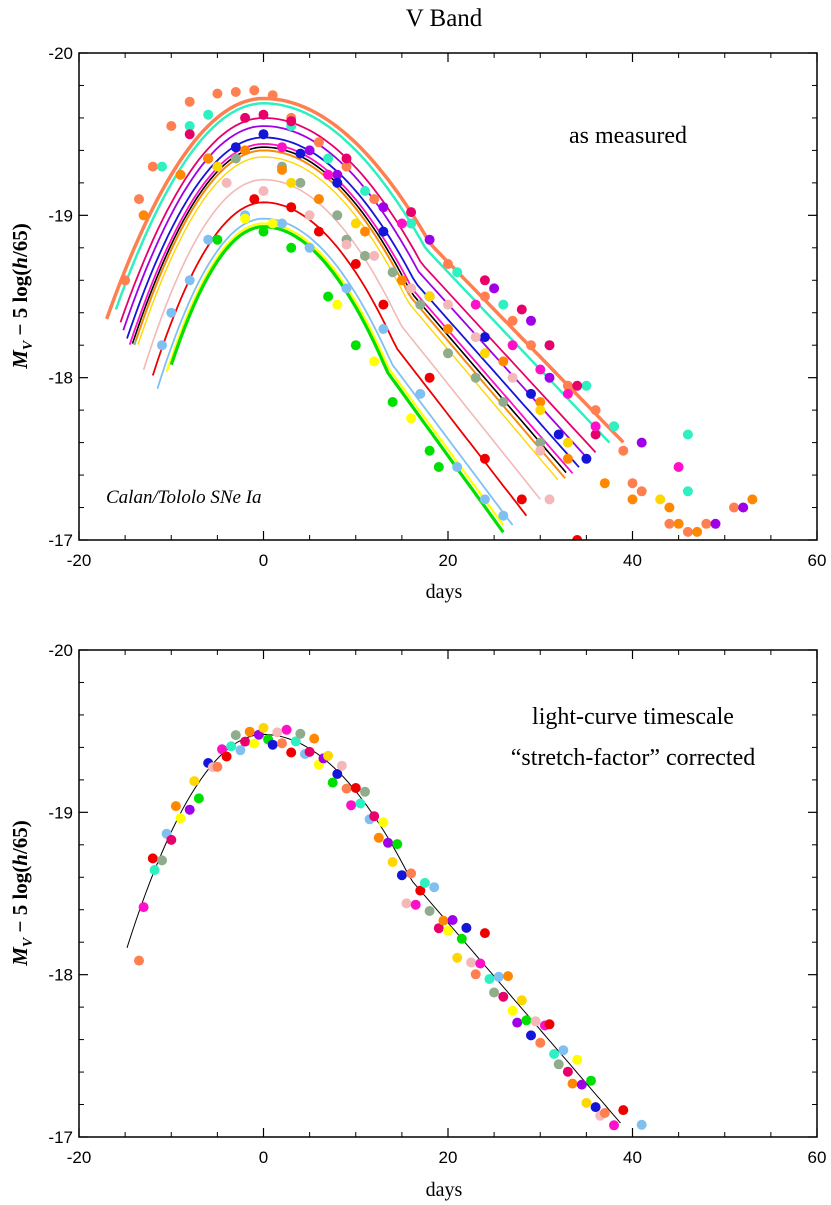 Image resolution: width=831 pixels, height=1205 pixels. What do you see at coordinates (20, 240) in the screenshot?
I see `top-y-label-end: /65)` at bounding box center [20, 240].